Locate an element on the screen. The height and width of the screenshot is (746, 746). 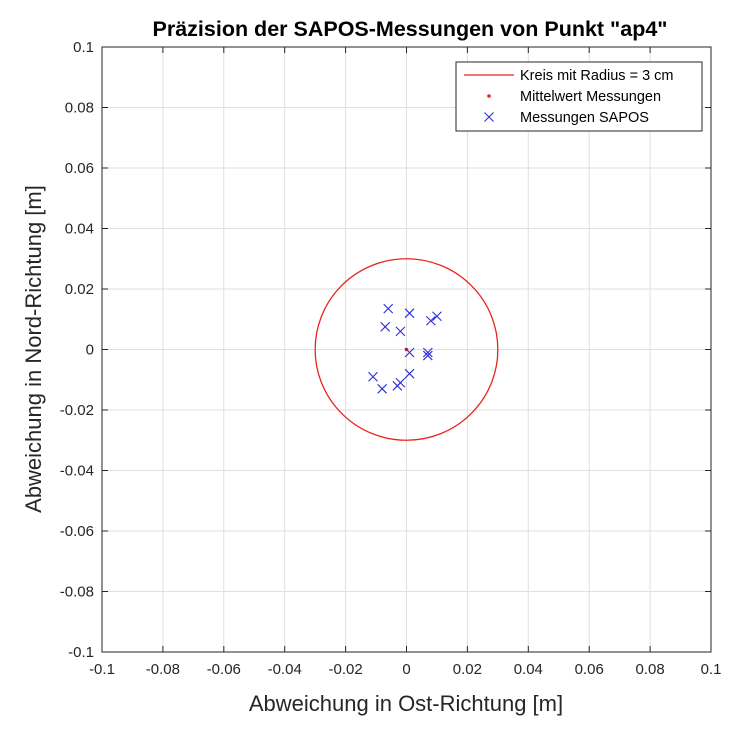
y-tick-label: -0.04 is located at coordinates (77, 471).